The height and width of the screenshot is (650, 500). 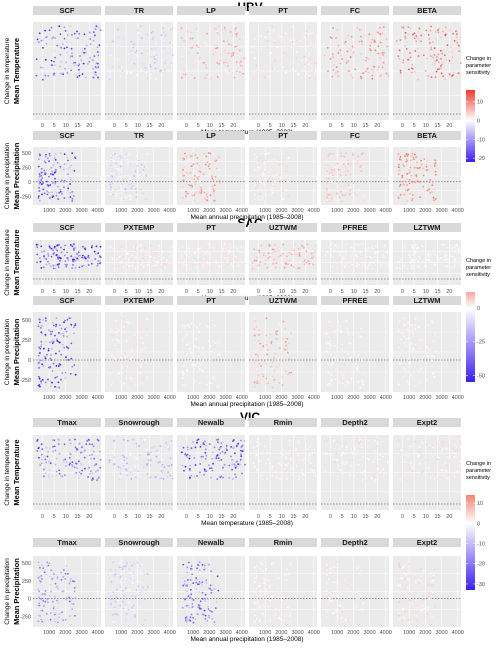 What do you see at coordinates (449, 292) in the screenshot?
I see `x-tick-label: 20` at bounding box center [449, 292].